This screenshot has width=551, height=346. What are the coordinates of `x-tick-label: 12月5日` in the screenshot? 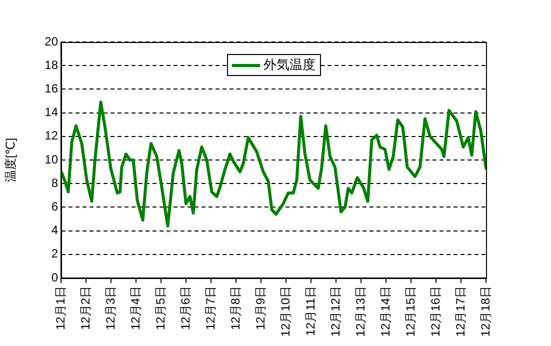 It's located at (160, 308).